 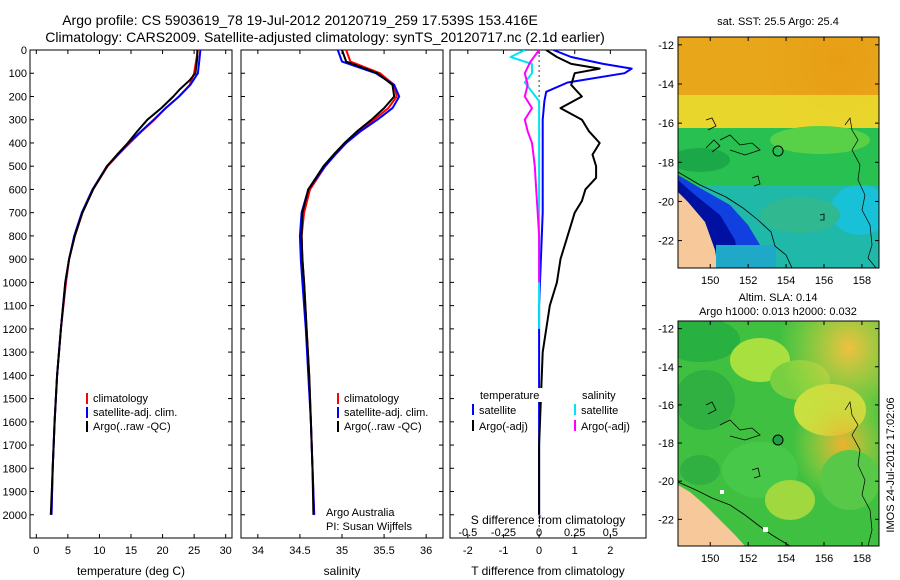 I want to click on y-tick-label: 600, so click(x=18, y=190).